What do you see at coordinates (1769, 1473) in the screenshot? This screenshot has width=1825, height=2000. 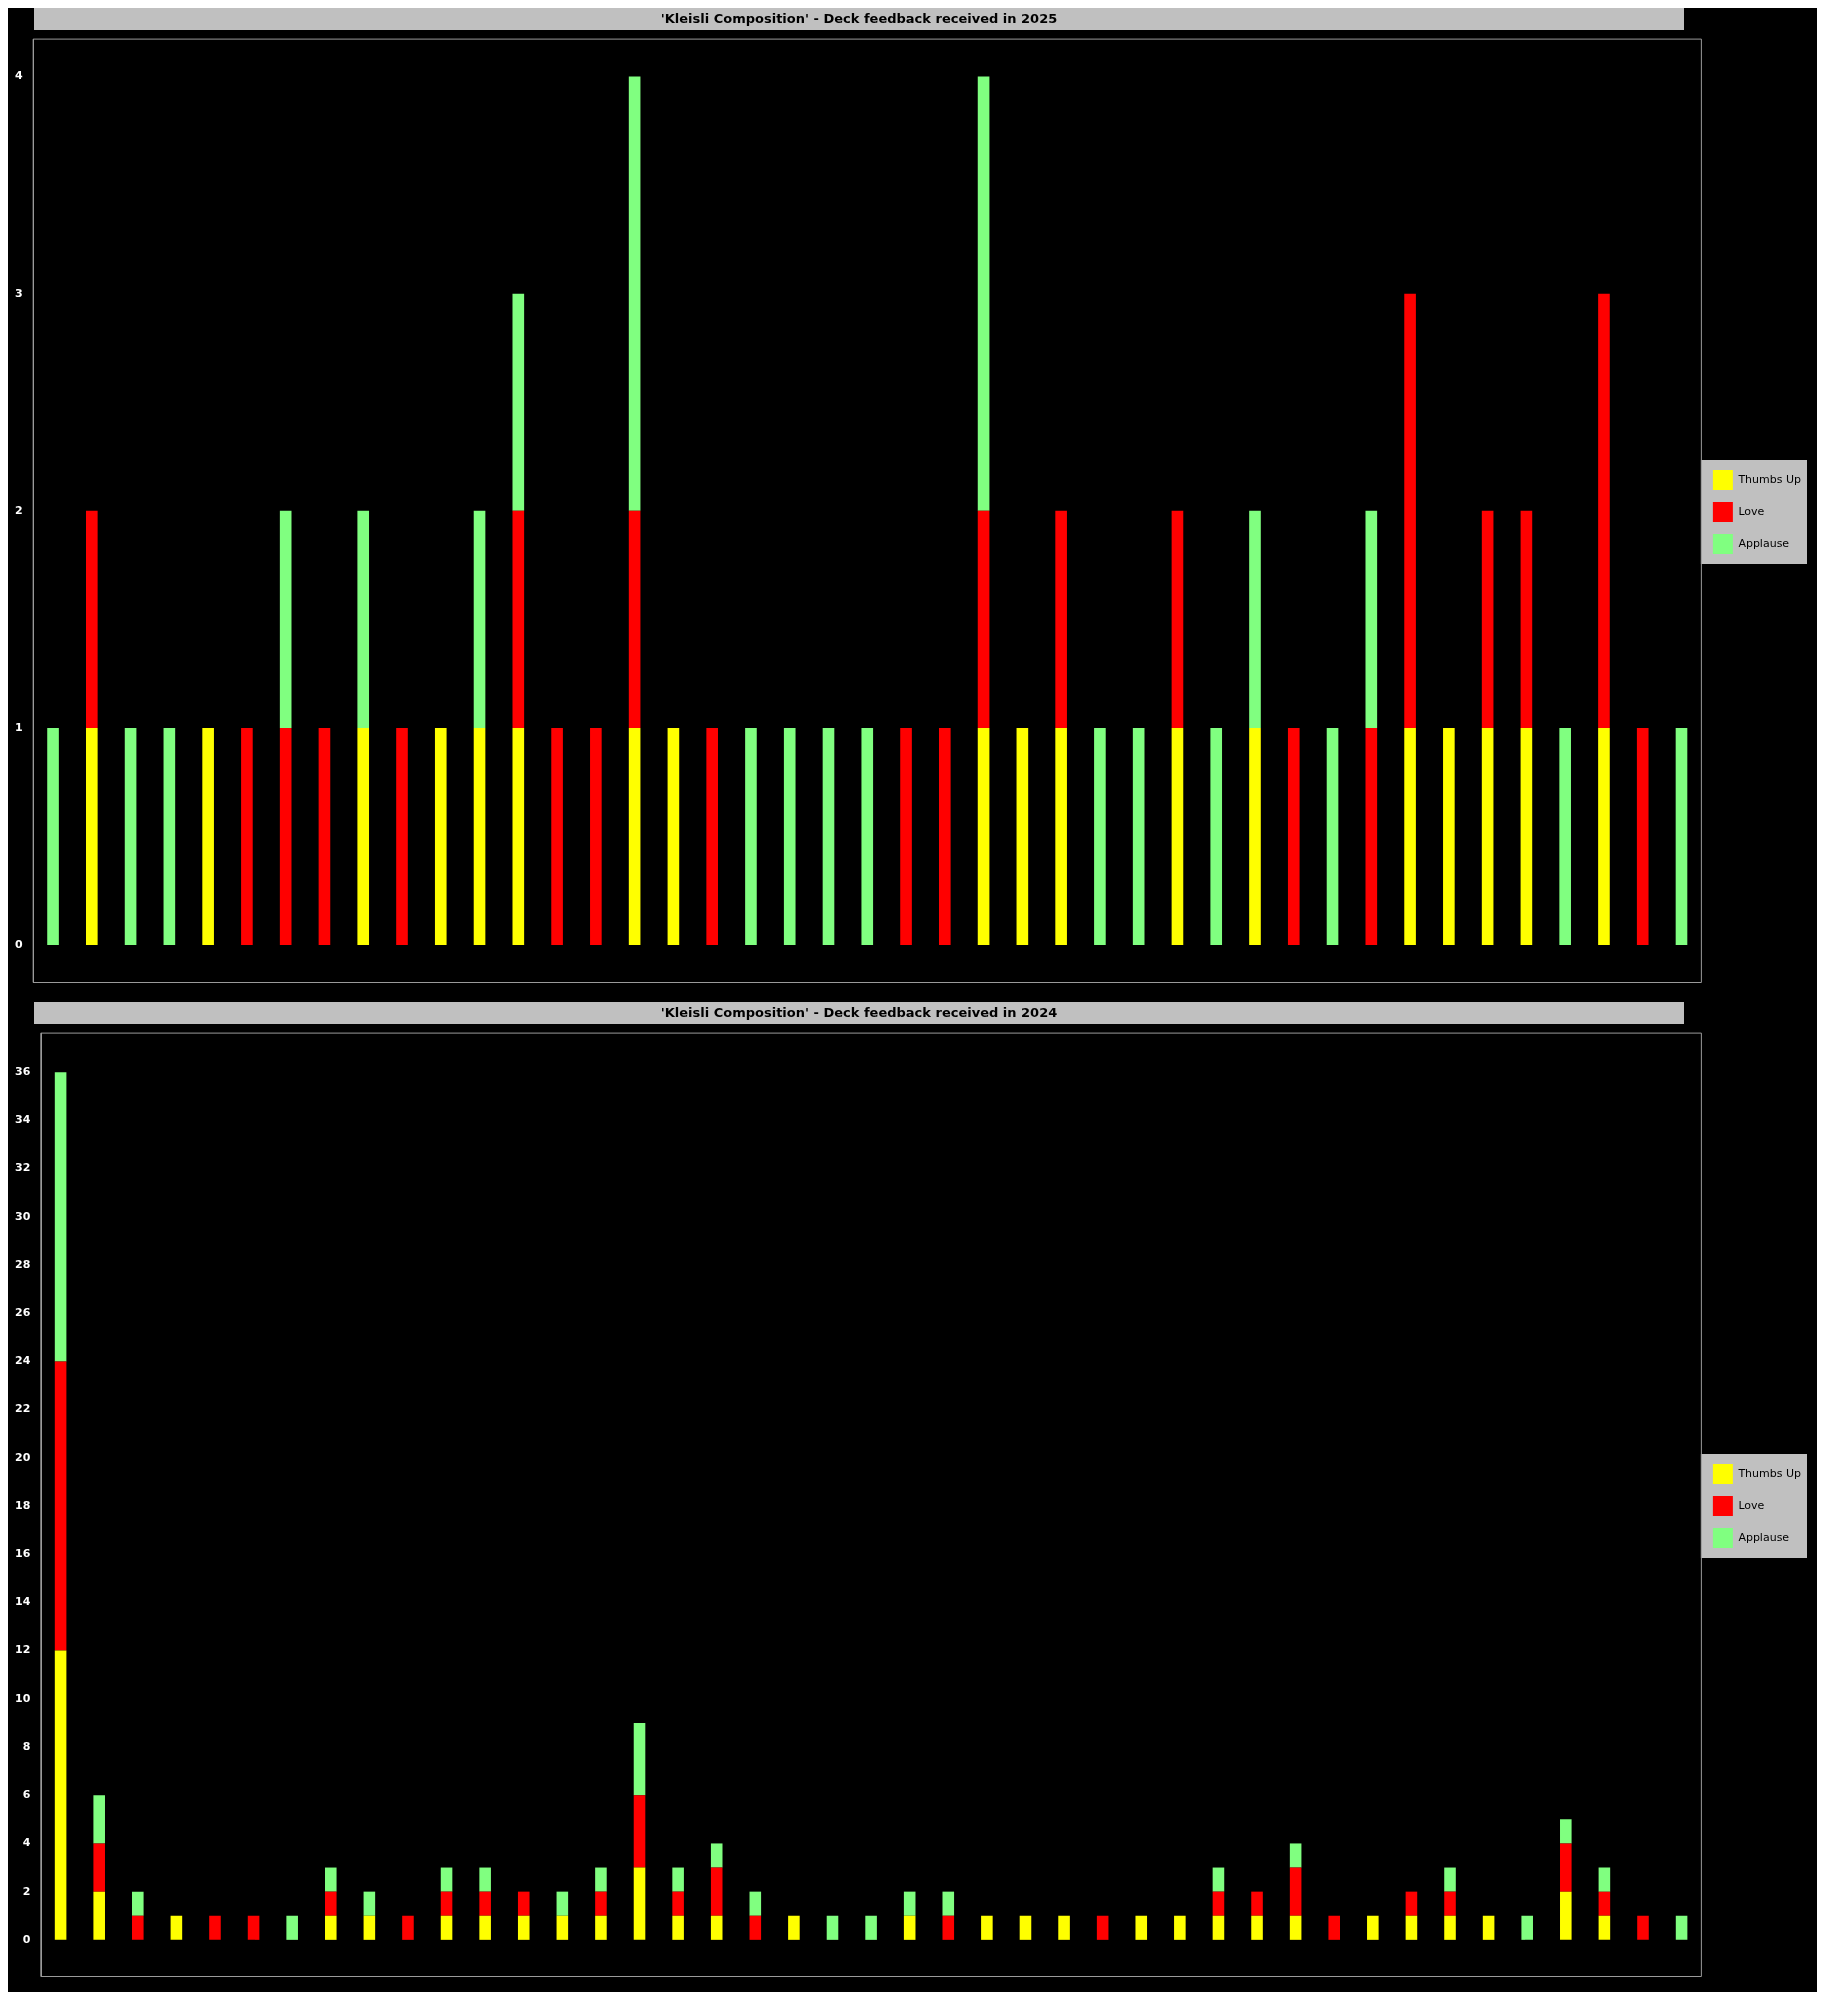 I see `legend-label: Thumbs Up` at bounding box center [1769, 1473].